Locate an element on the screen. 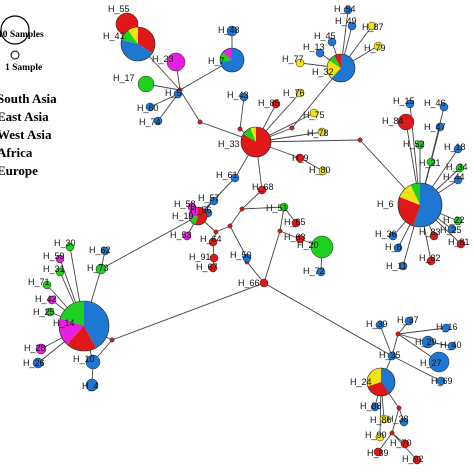 The width and height of the screenshot is (474, 474). haplotype-node-h-62-circle is located at coordinates (105, 251).